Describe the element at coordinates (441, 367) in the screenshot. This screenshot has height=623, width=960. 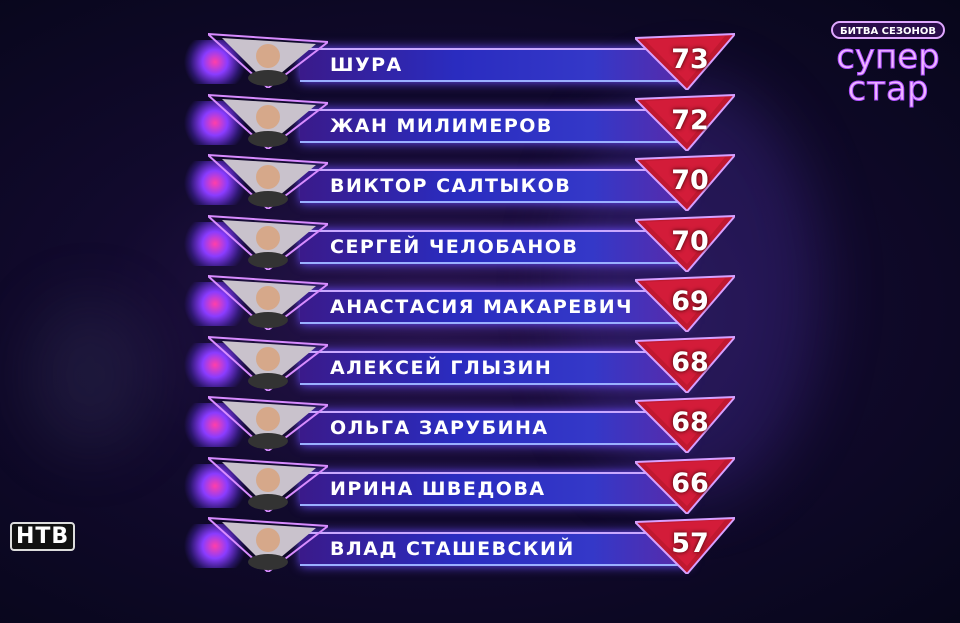
I see `contestant-name: АЛЕКСЕЙ ГЛЫЗИН` at that location.